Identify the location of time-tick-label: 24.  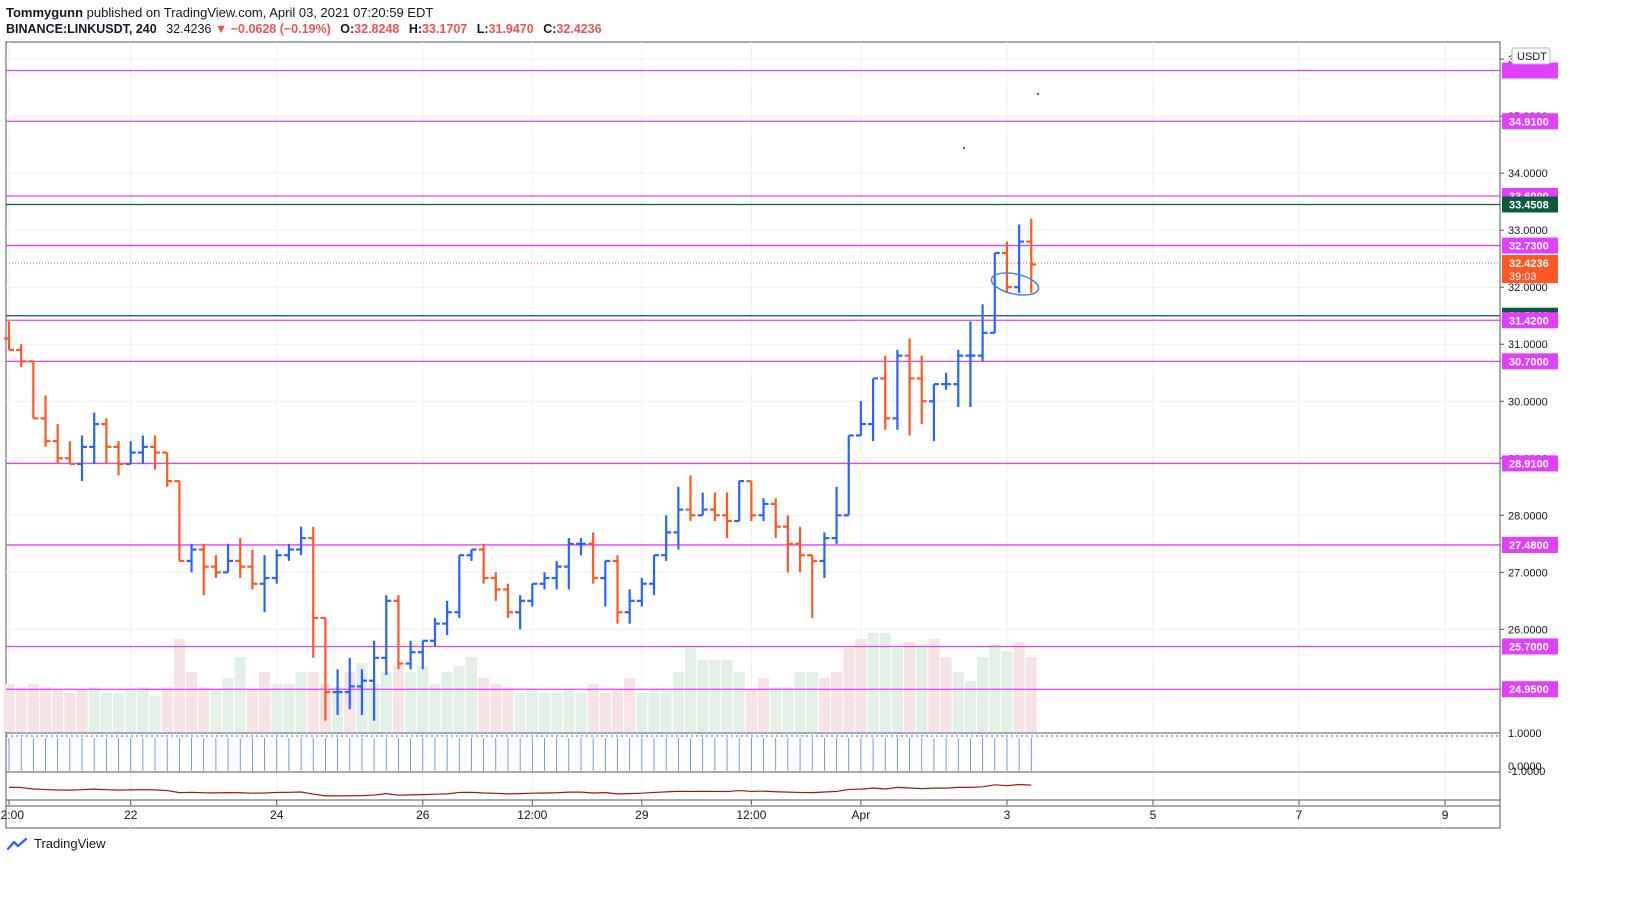
(277, 815).